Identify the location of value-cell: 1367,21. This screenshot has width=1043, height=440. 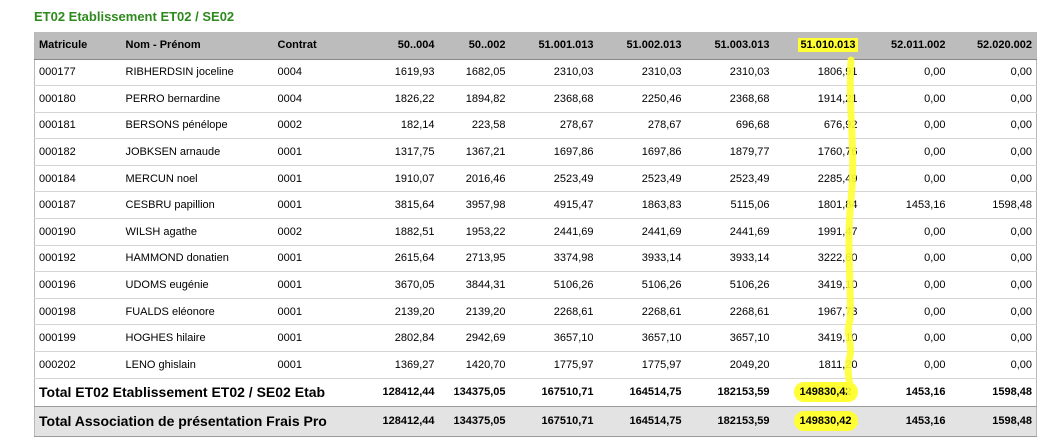
(474, 152).